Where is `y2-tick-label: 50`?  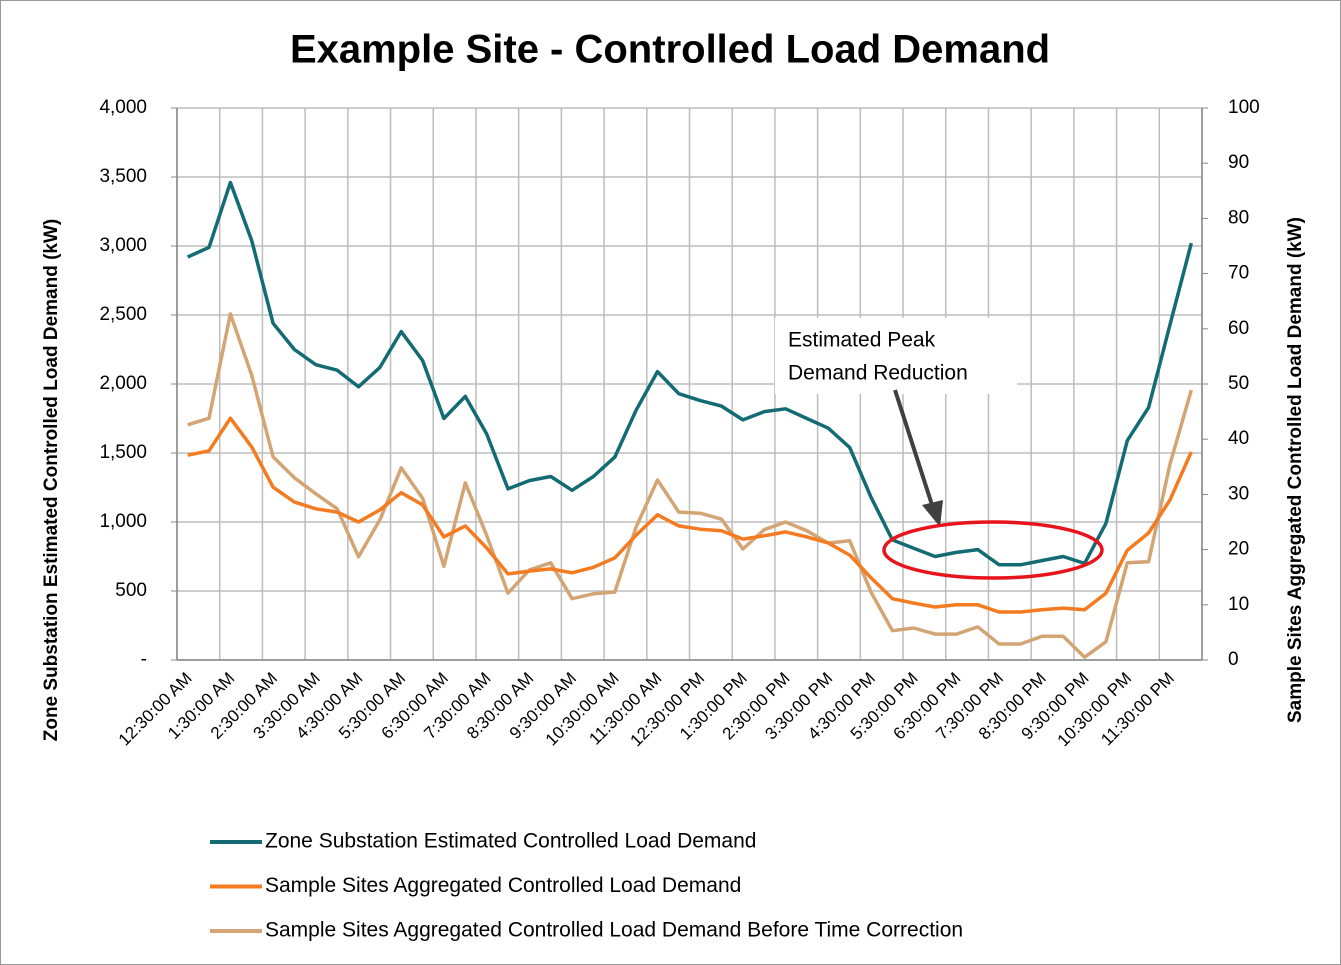 y2-tick-label: 50 is located at coordinates (1238, 383).